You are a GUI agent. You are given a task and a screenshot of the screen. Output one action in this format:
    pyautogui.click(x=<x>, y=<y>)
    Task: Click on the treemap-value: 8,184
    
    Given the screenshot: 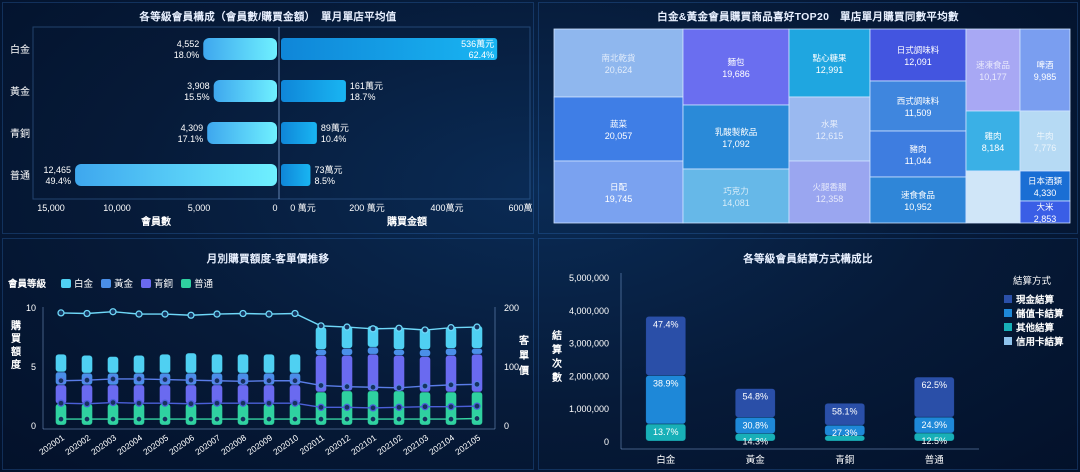 What is the action you would take?
    pyautogui.click(x=993, y=148)
    